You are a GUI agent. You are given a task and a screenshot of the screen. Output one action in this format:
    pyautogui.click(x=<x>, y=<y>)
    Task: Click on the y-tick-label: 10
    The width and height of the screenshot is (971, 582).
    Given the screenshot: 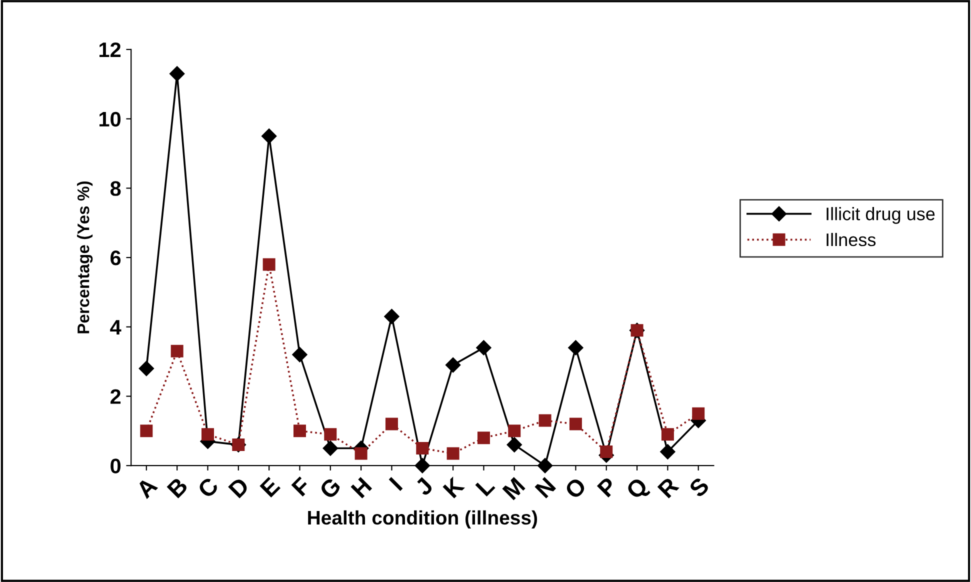 What is the action you would take?
    pyautogui.click(x=110, y=119)
    